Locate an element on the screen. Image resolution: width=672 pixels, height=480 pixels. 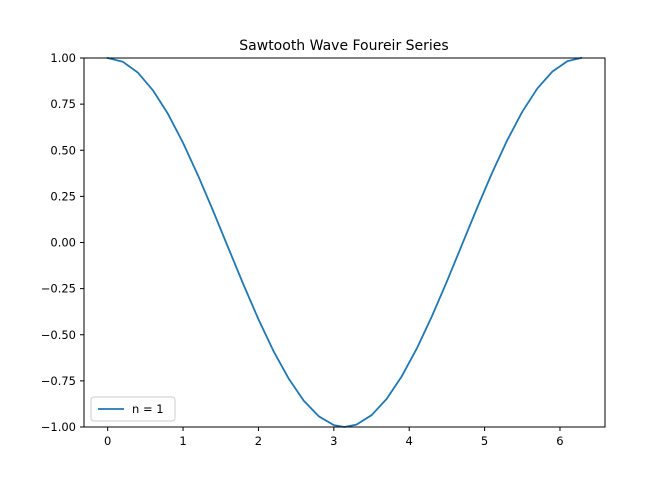
legend-box is located at coordinates (133, 409).